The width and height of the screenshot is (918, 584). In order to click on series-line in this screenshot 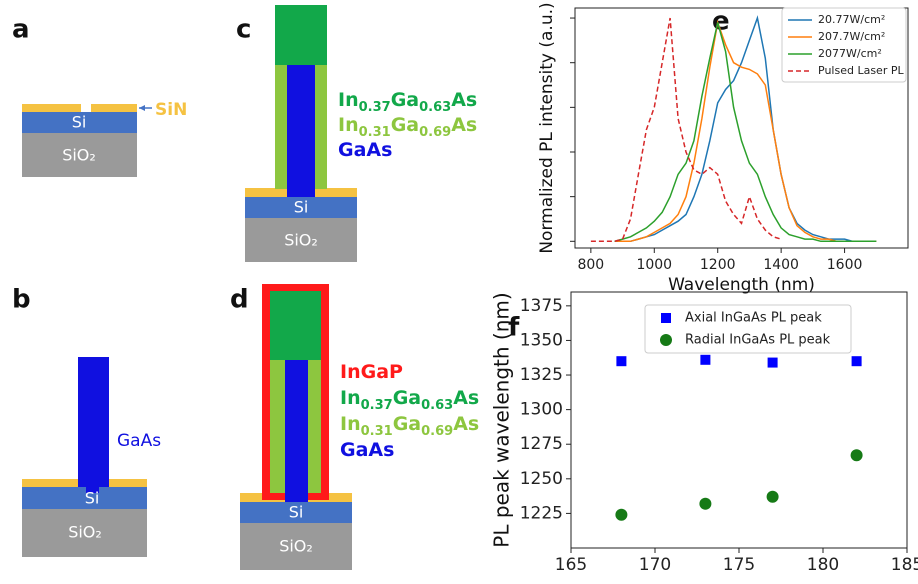, I will do `click(686, 129)`.